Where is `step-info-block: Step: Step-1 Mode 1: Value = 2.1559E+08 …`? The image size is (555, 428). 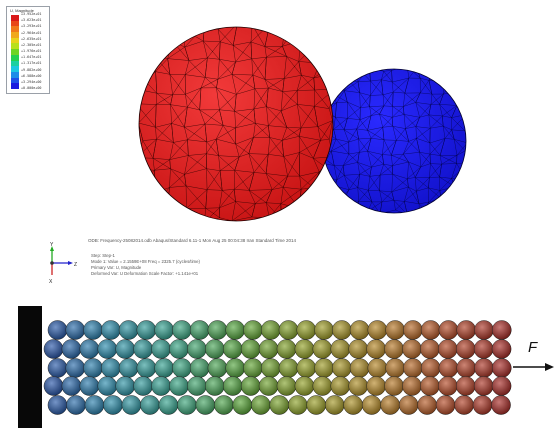
step-info-block: Step: Step-1 Mode 1: Value = 2.1559E+08 … is located at coordinates (145, 265).